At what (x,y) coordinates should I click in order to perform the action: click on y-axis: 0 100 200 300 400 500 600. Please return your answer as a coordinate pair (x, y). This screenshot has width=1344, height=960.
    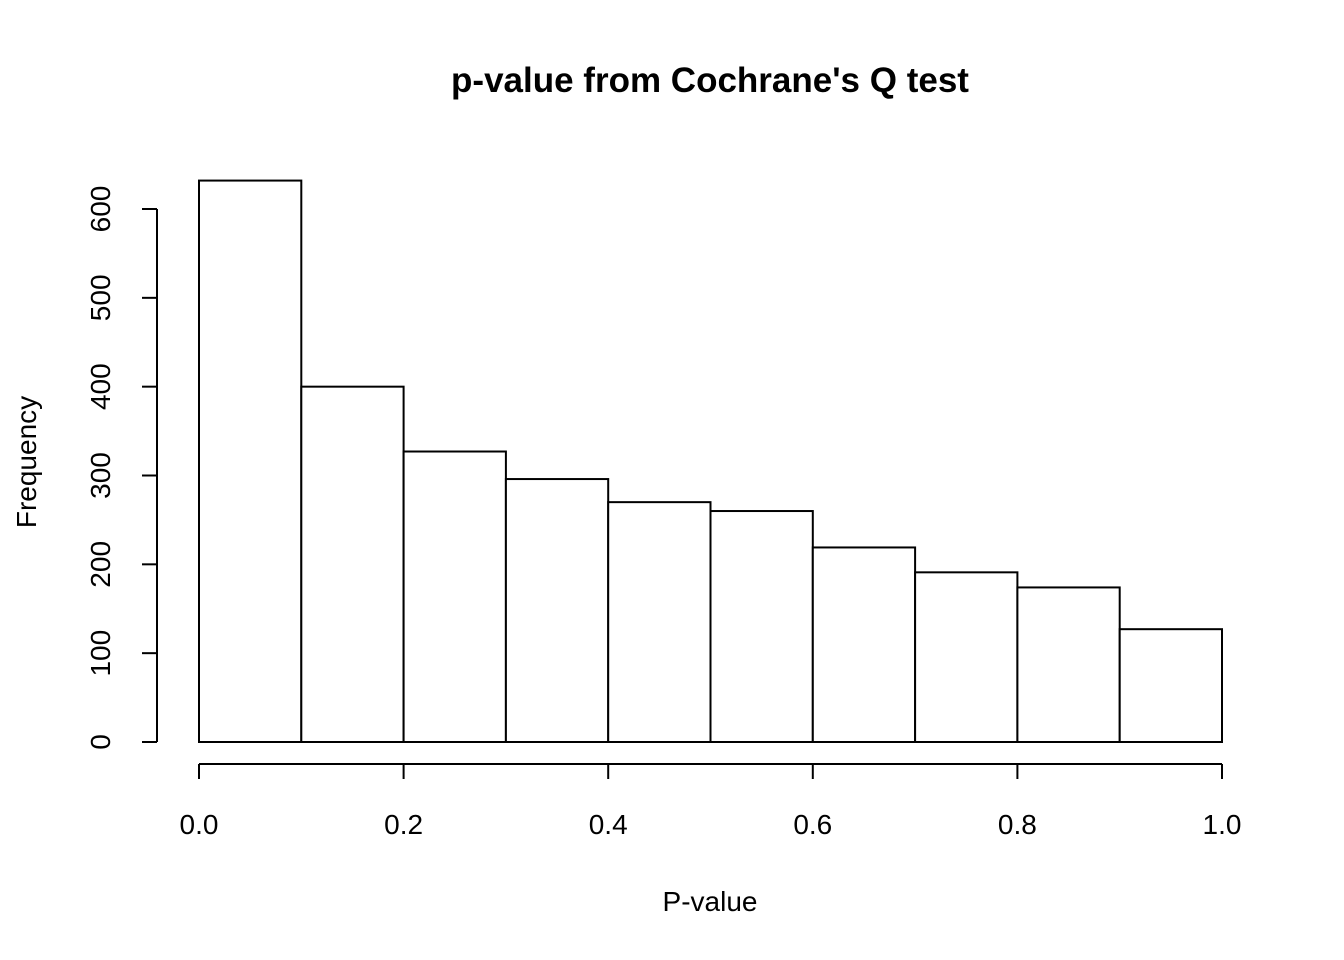
    Looking at the image, I should click on (121, 468).